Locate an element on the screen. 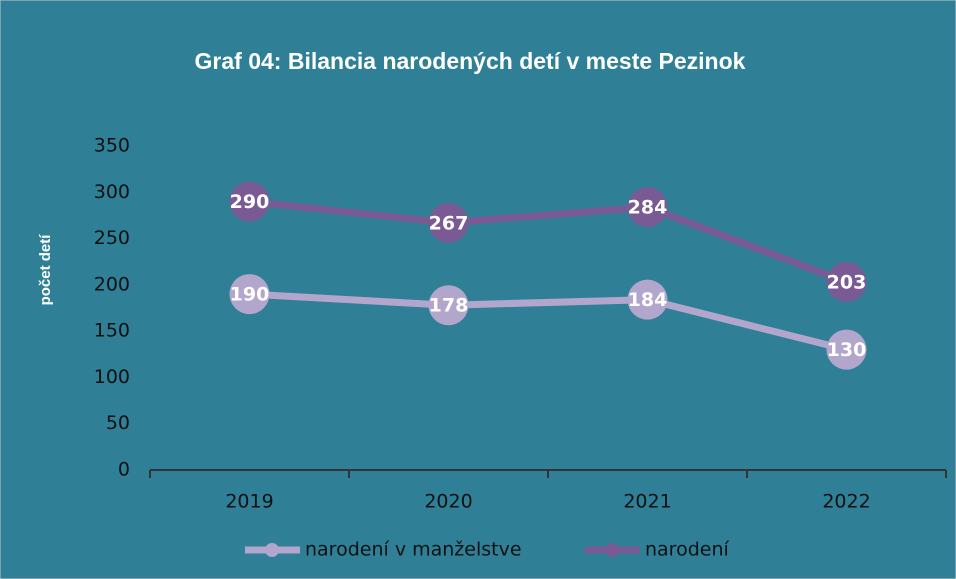  data-label: 130 is located at coordinates (847, 350).